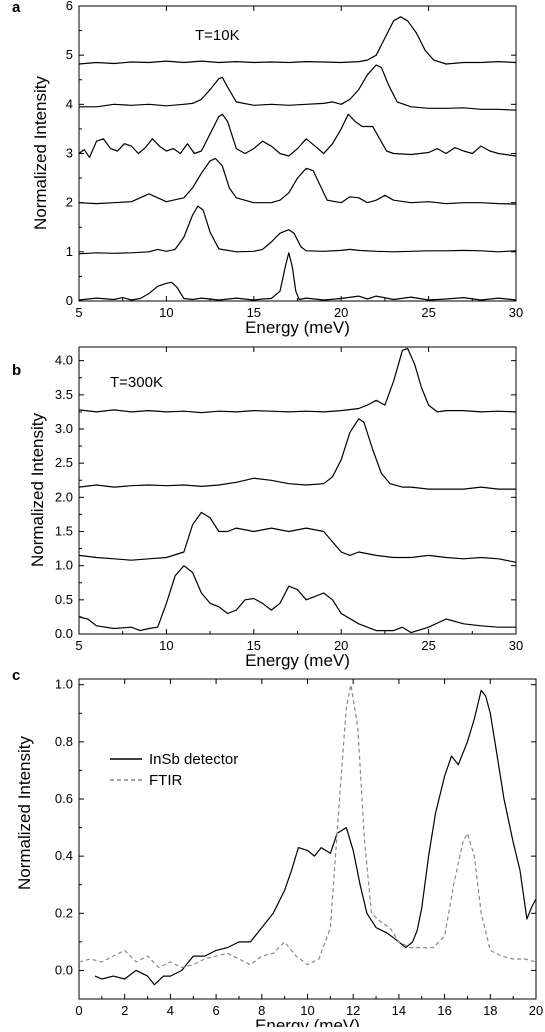 The image size is (545, 1032). Describe the element at coordinates (64, 969) in the screenshot. I see `panel-c-y-tick-label: 0.0` at that location.